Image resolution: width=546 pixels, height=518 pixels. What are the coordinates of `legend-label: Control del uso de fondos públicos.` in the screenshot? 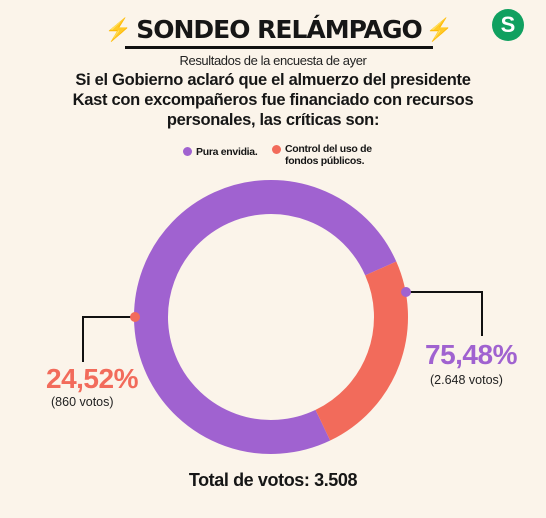 It's located at (328, 155).